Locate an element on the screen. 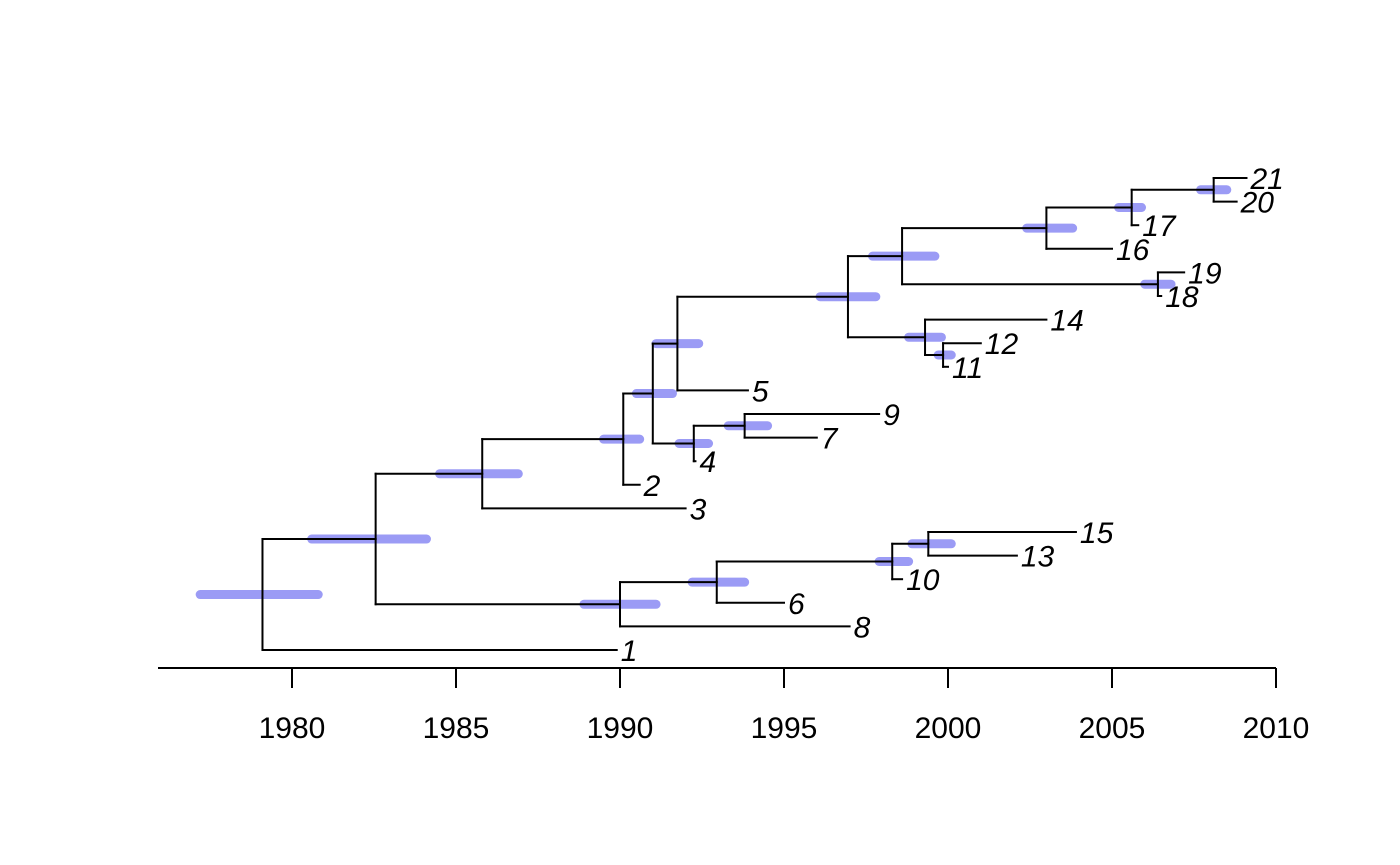  tip-label-4: 4 is located at coordinates (707, 462).